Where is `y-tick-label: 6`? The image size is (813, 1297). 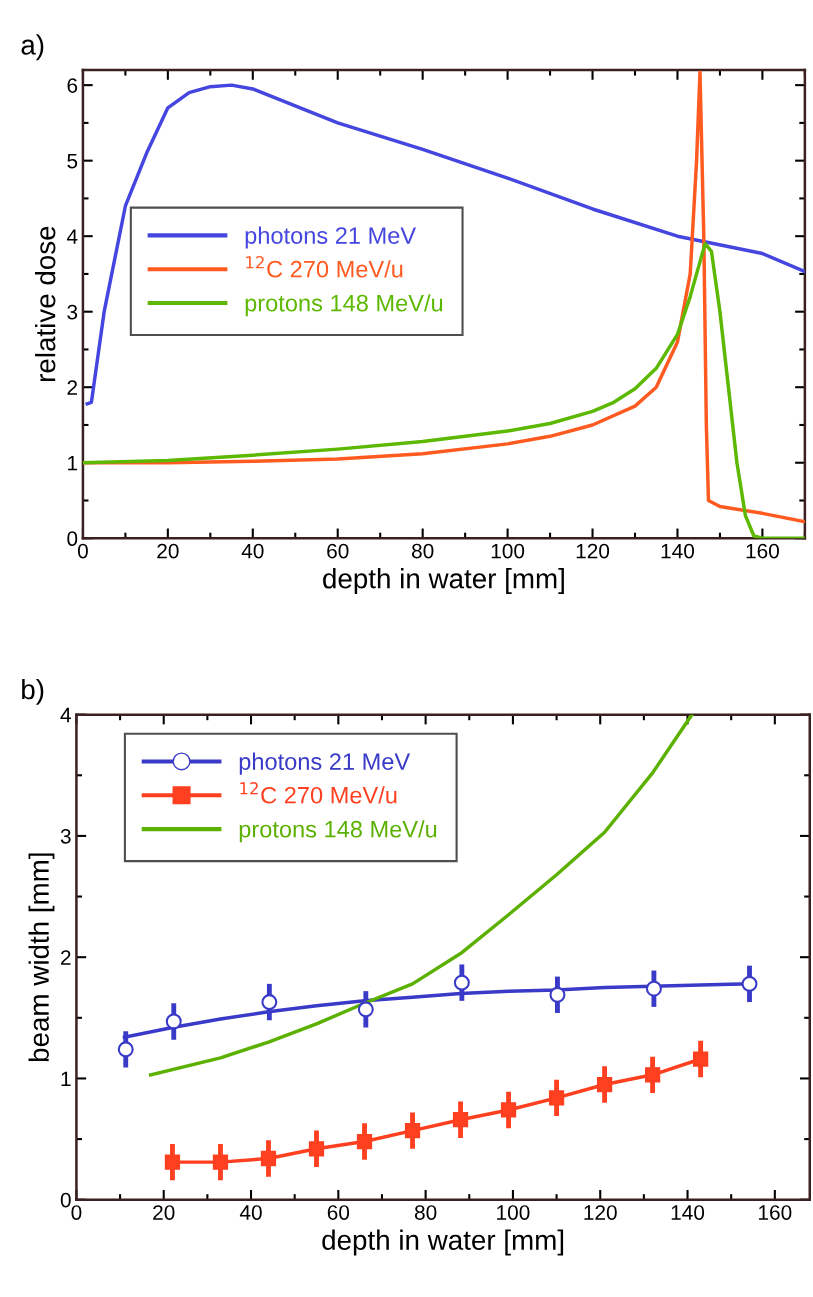 y-tick-label: 6 is located at coordinates (72, 85).